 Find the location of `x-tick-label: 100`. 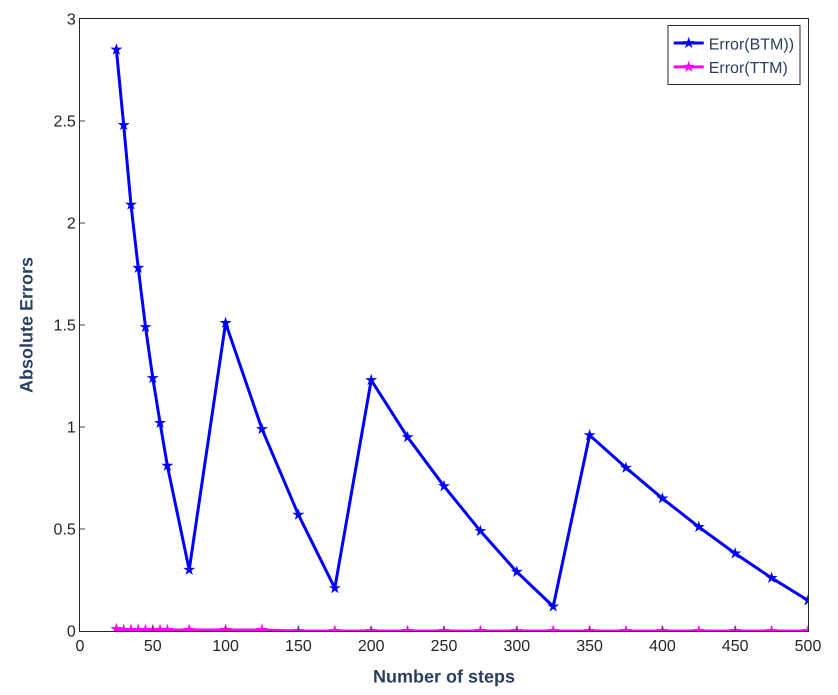

x-tick-label: 100 is located at coordinates (226, 647).